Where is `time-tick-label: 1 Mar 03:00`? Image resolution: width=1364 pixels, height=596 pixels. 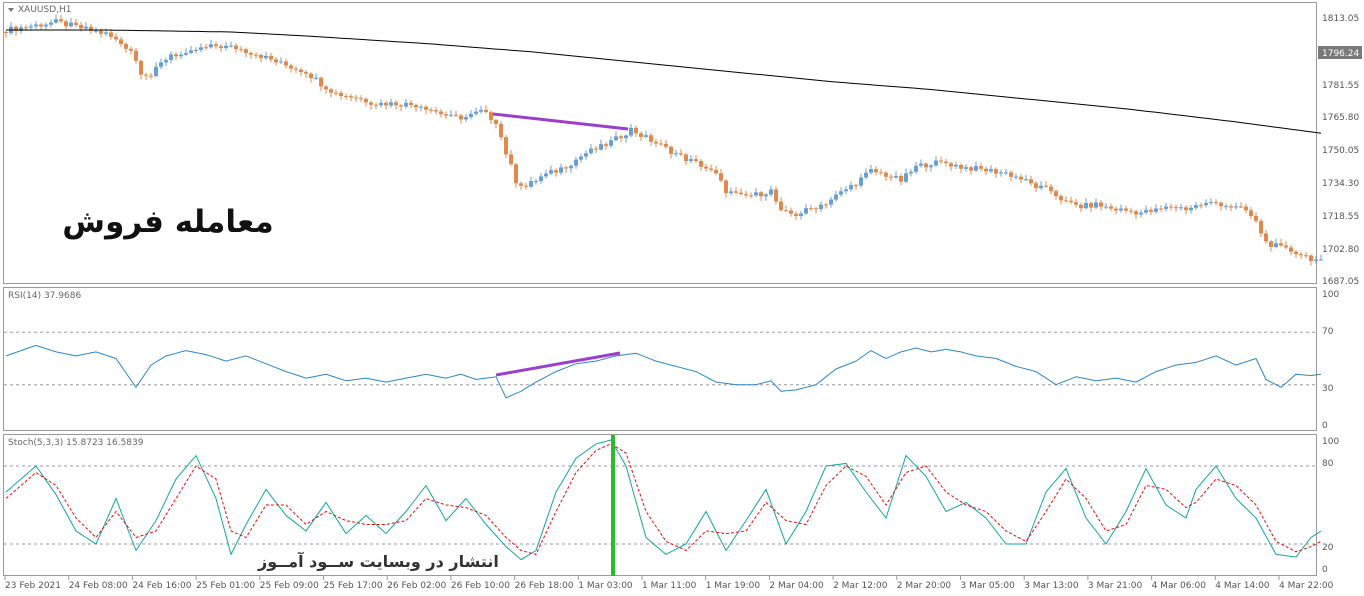
time-tick-label: 1 Mar 03:00 is located at coordinates (605, 586).